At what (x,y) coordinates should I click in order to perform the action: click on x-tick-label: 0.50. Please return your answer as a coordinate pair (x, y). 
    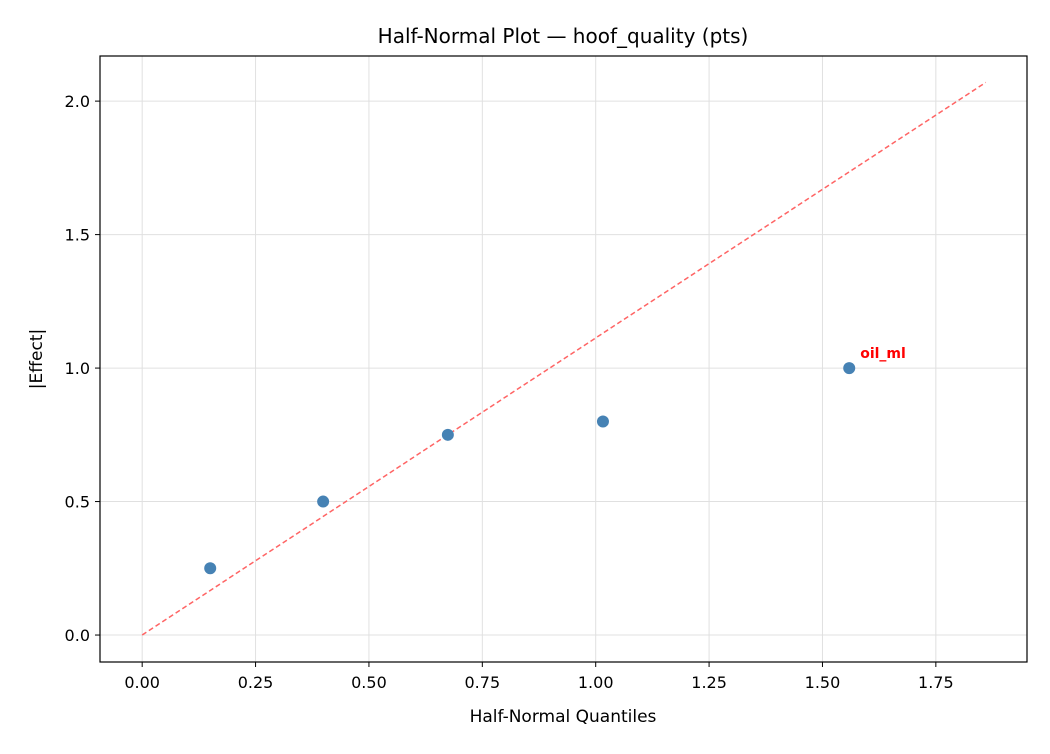
    Looking at the image, I should click on (369, 682).